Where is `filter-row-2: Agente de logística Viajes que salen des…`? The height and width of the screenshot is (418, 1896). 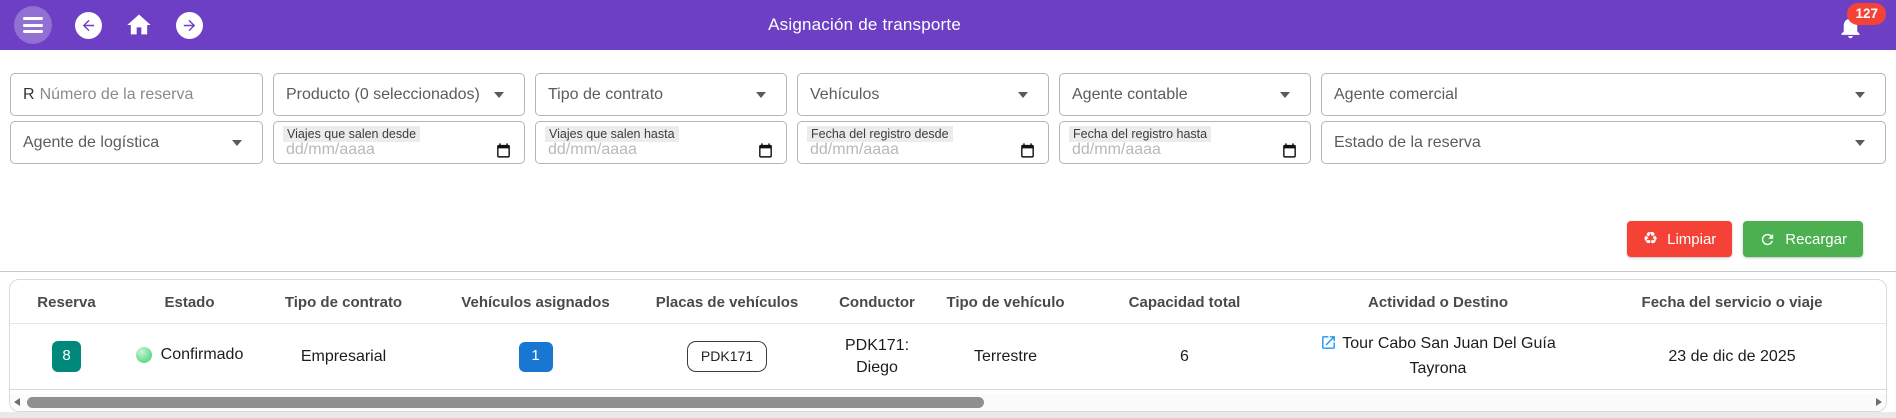
filter-row-2: Agente de logística Viajes que salen des… is located at coordinates (948, 142).